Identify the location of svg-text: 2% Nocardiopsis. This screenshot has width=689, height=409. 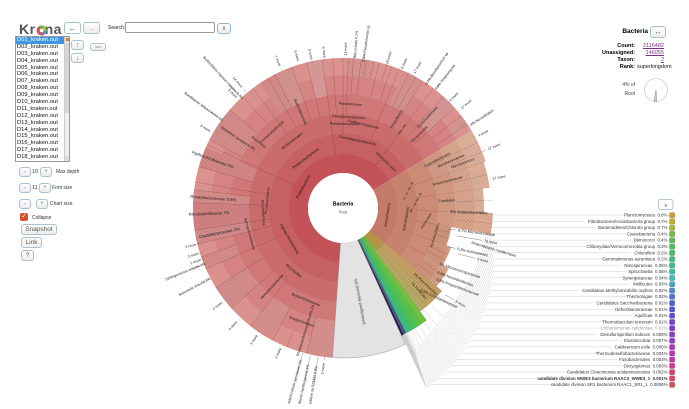
(482, 117).